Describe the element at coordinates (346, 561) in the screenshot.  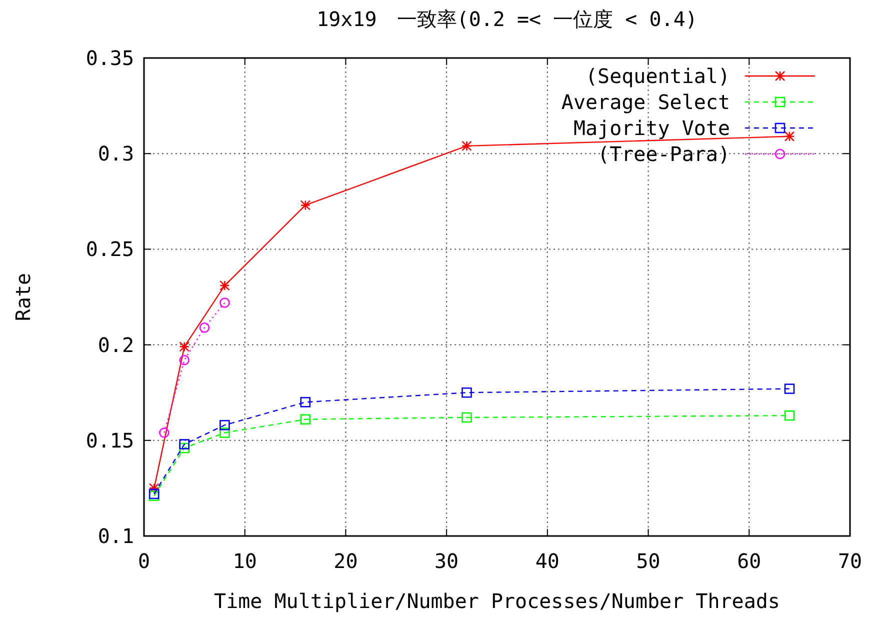
I see `x-tick-label: 20` at that location.